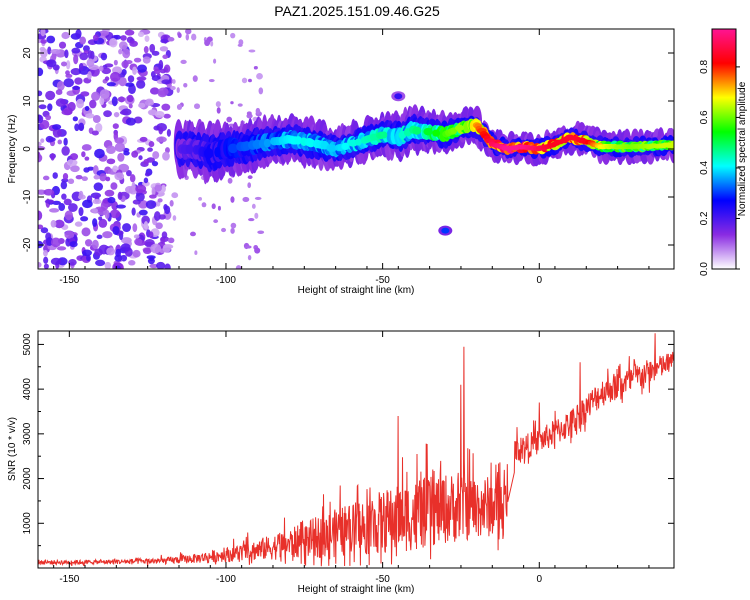 The height and width of the screenshot is (600, 750). Describe the element at coordinates (226, 579) in the screenshot. I see `x-tick-label: -100` at that location.